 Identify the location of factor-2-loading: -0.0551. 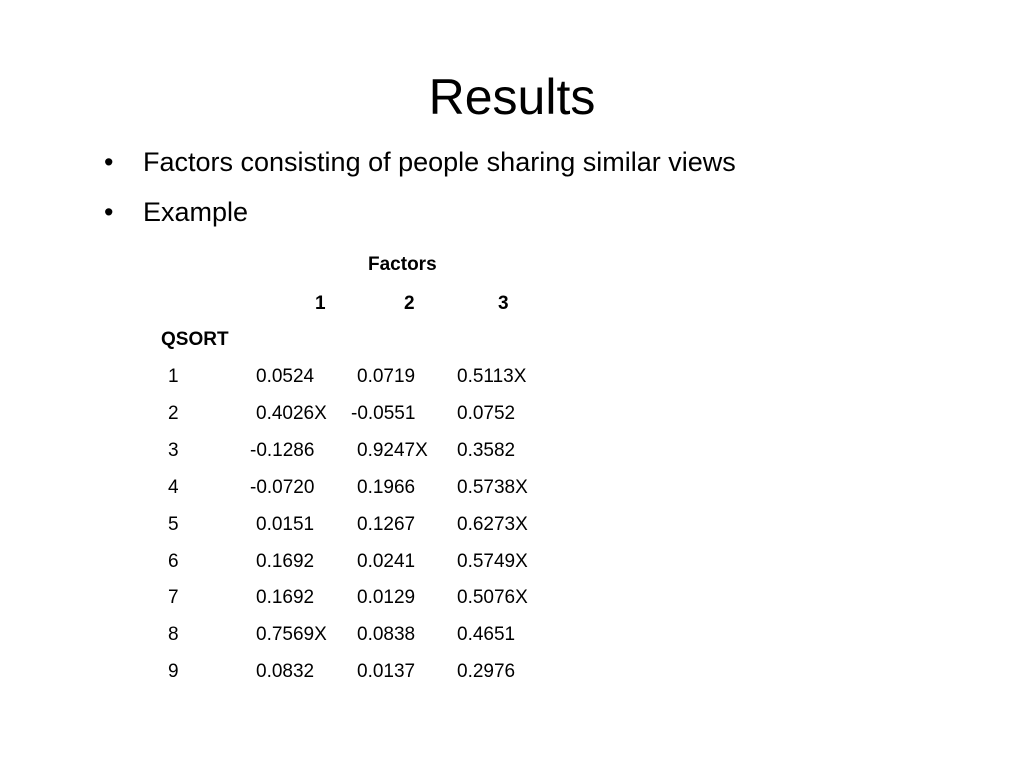
(383, 413).